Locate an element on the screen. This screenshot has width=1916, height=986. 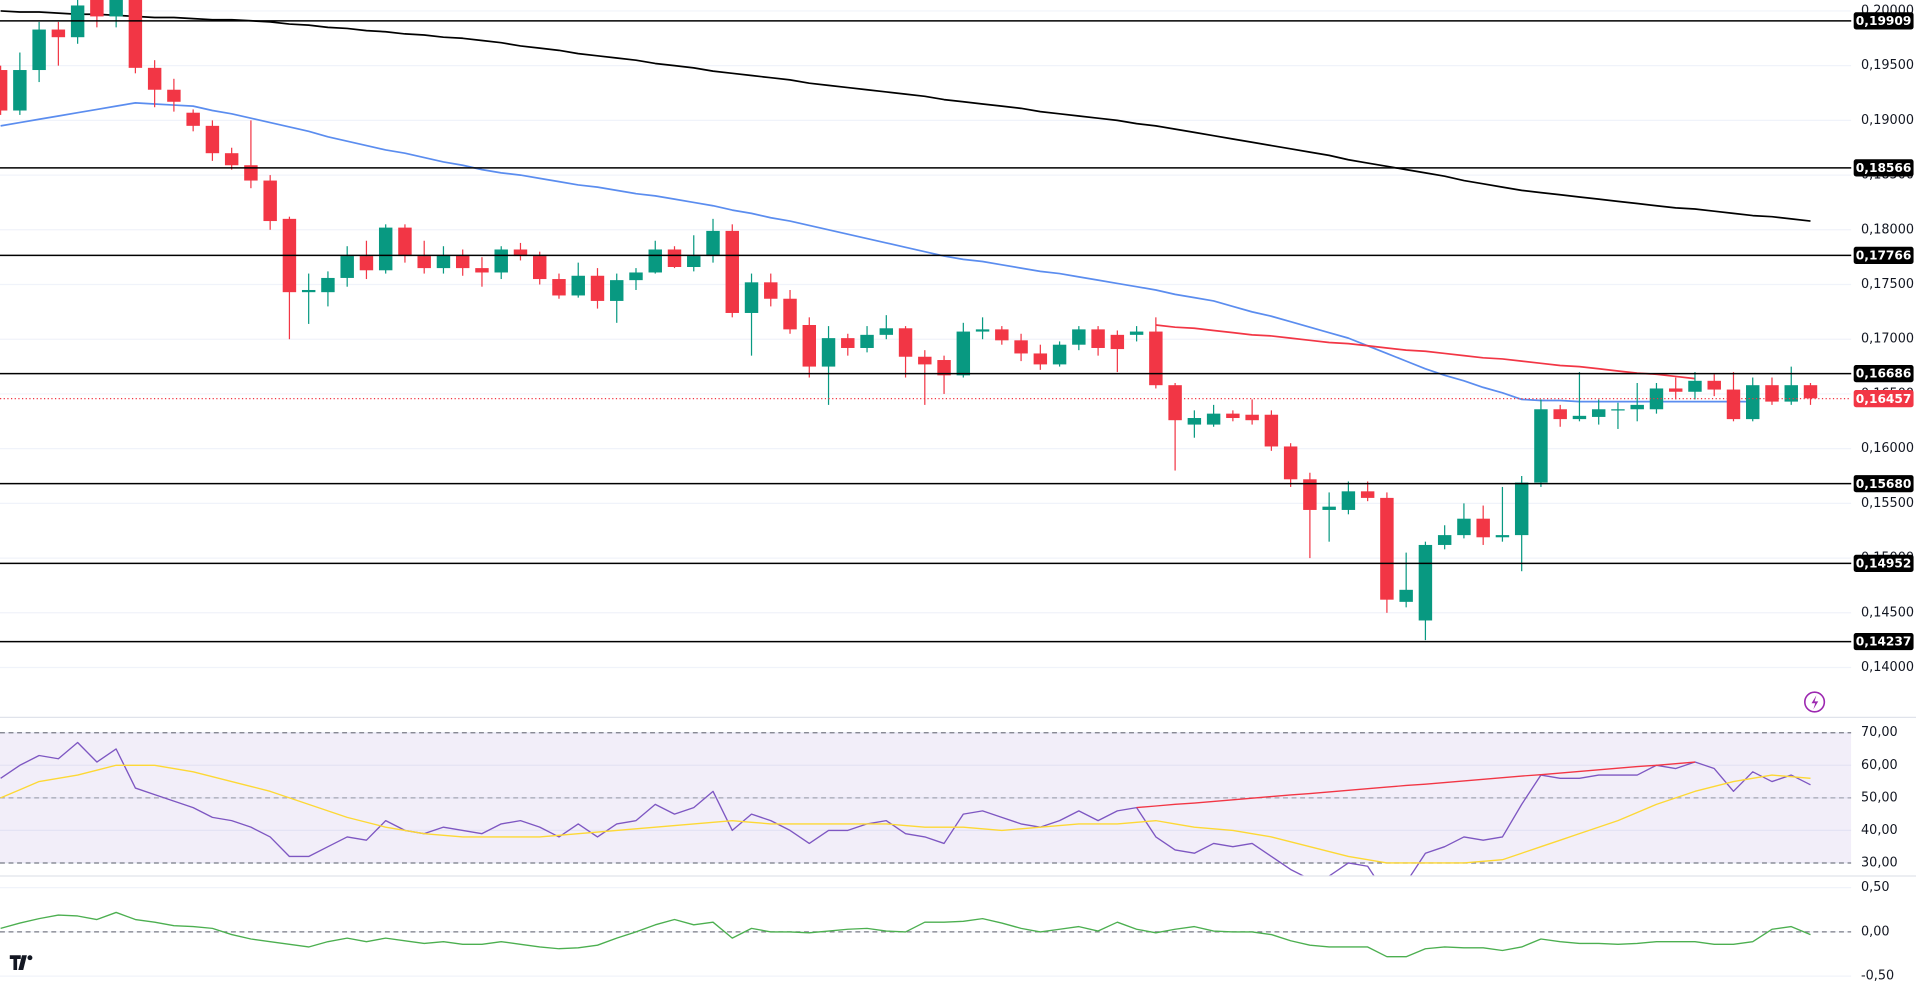
logo is located at coordinates (21, 963).